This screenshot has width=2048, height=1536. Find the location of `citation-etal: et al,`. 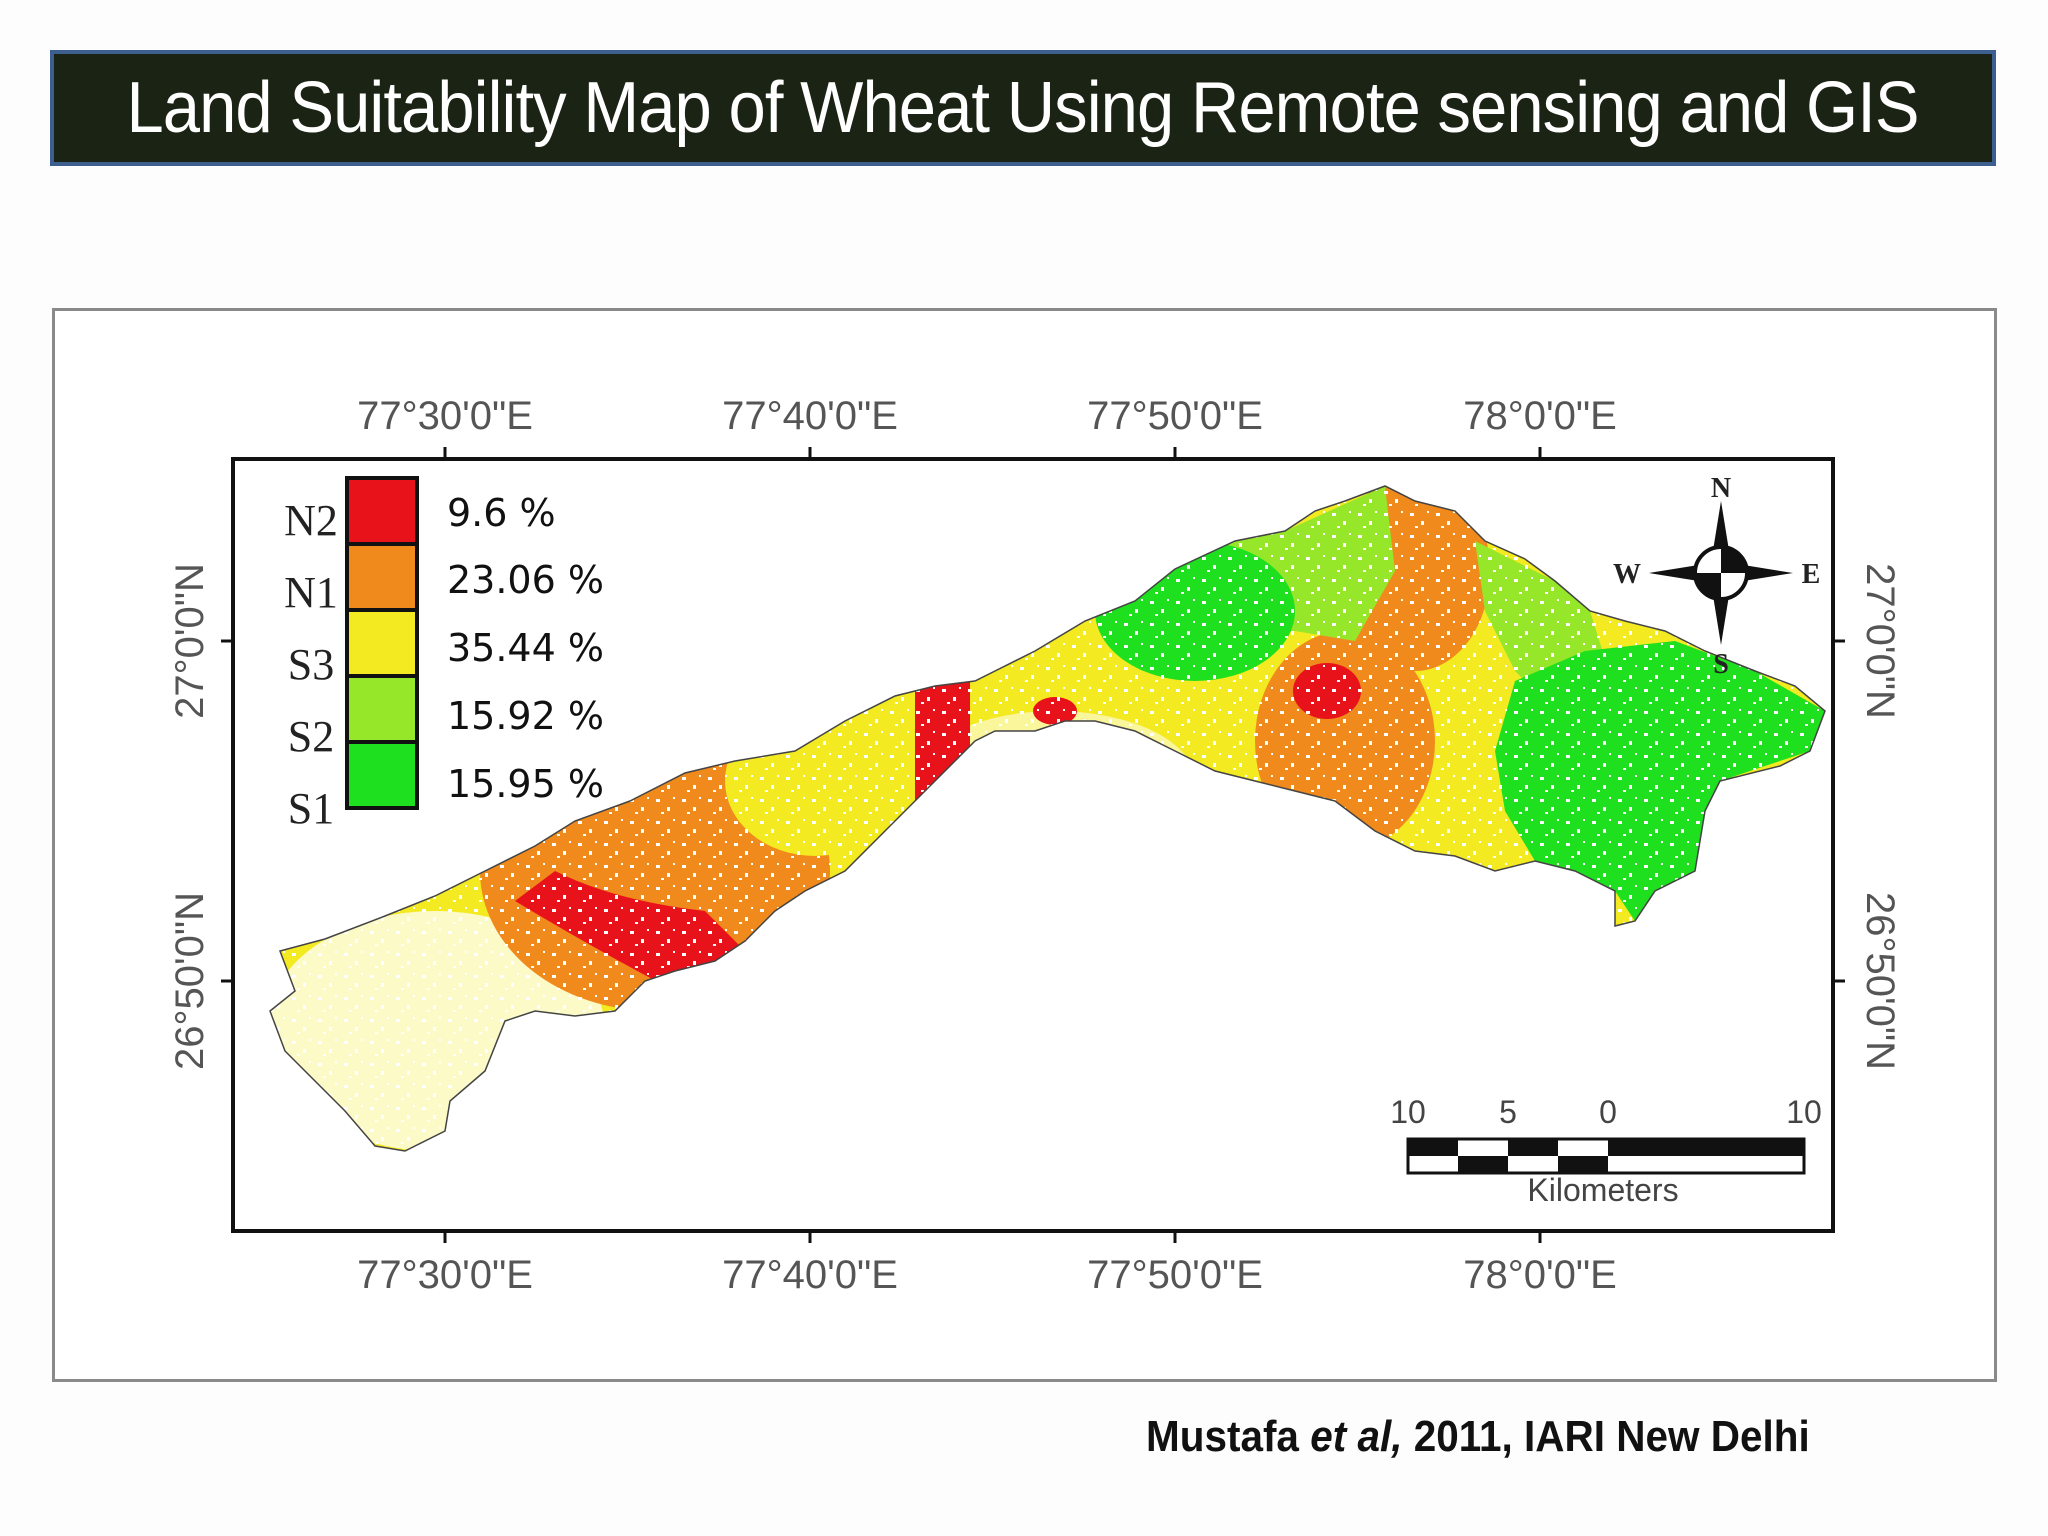

citation-etal: et al, is located at coordinates (1356, 1436).